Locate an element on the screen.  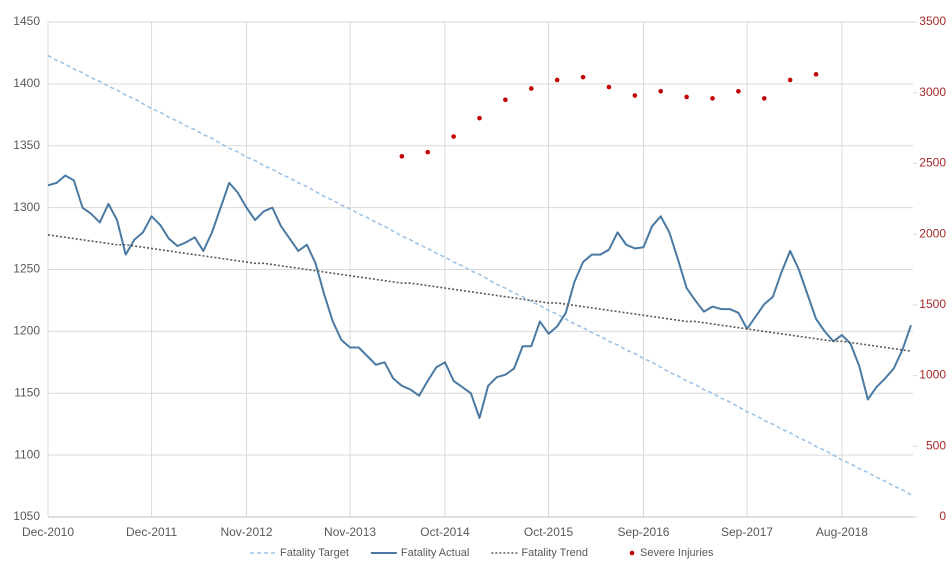
legend-label: Fatality Actual is located at coordinates (435, 553).